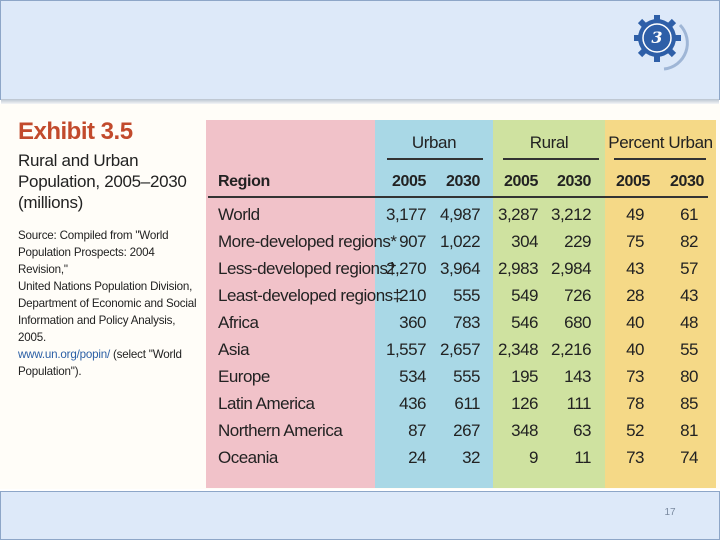 The image size is (720, 540). Describe the element at coordinates (524, 376) in the screenshot. I see `rural-2005-cell: 195` at that location.